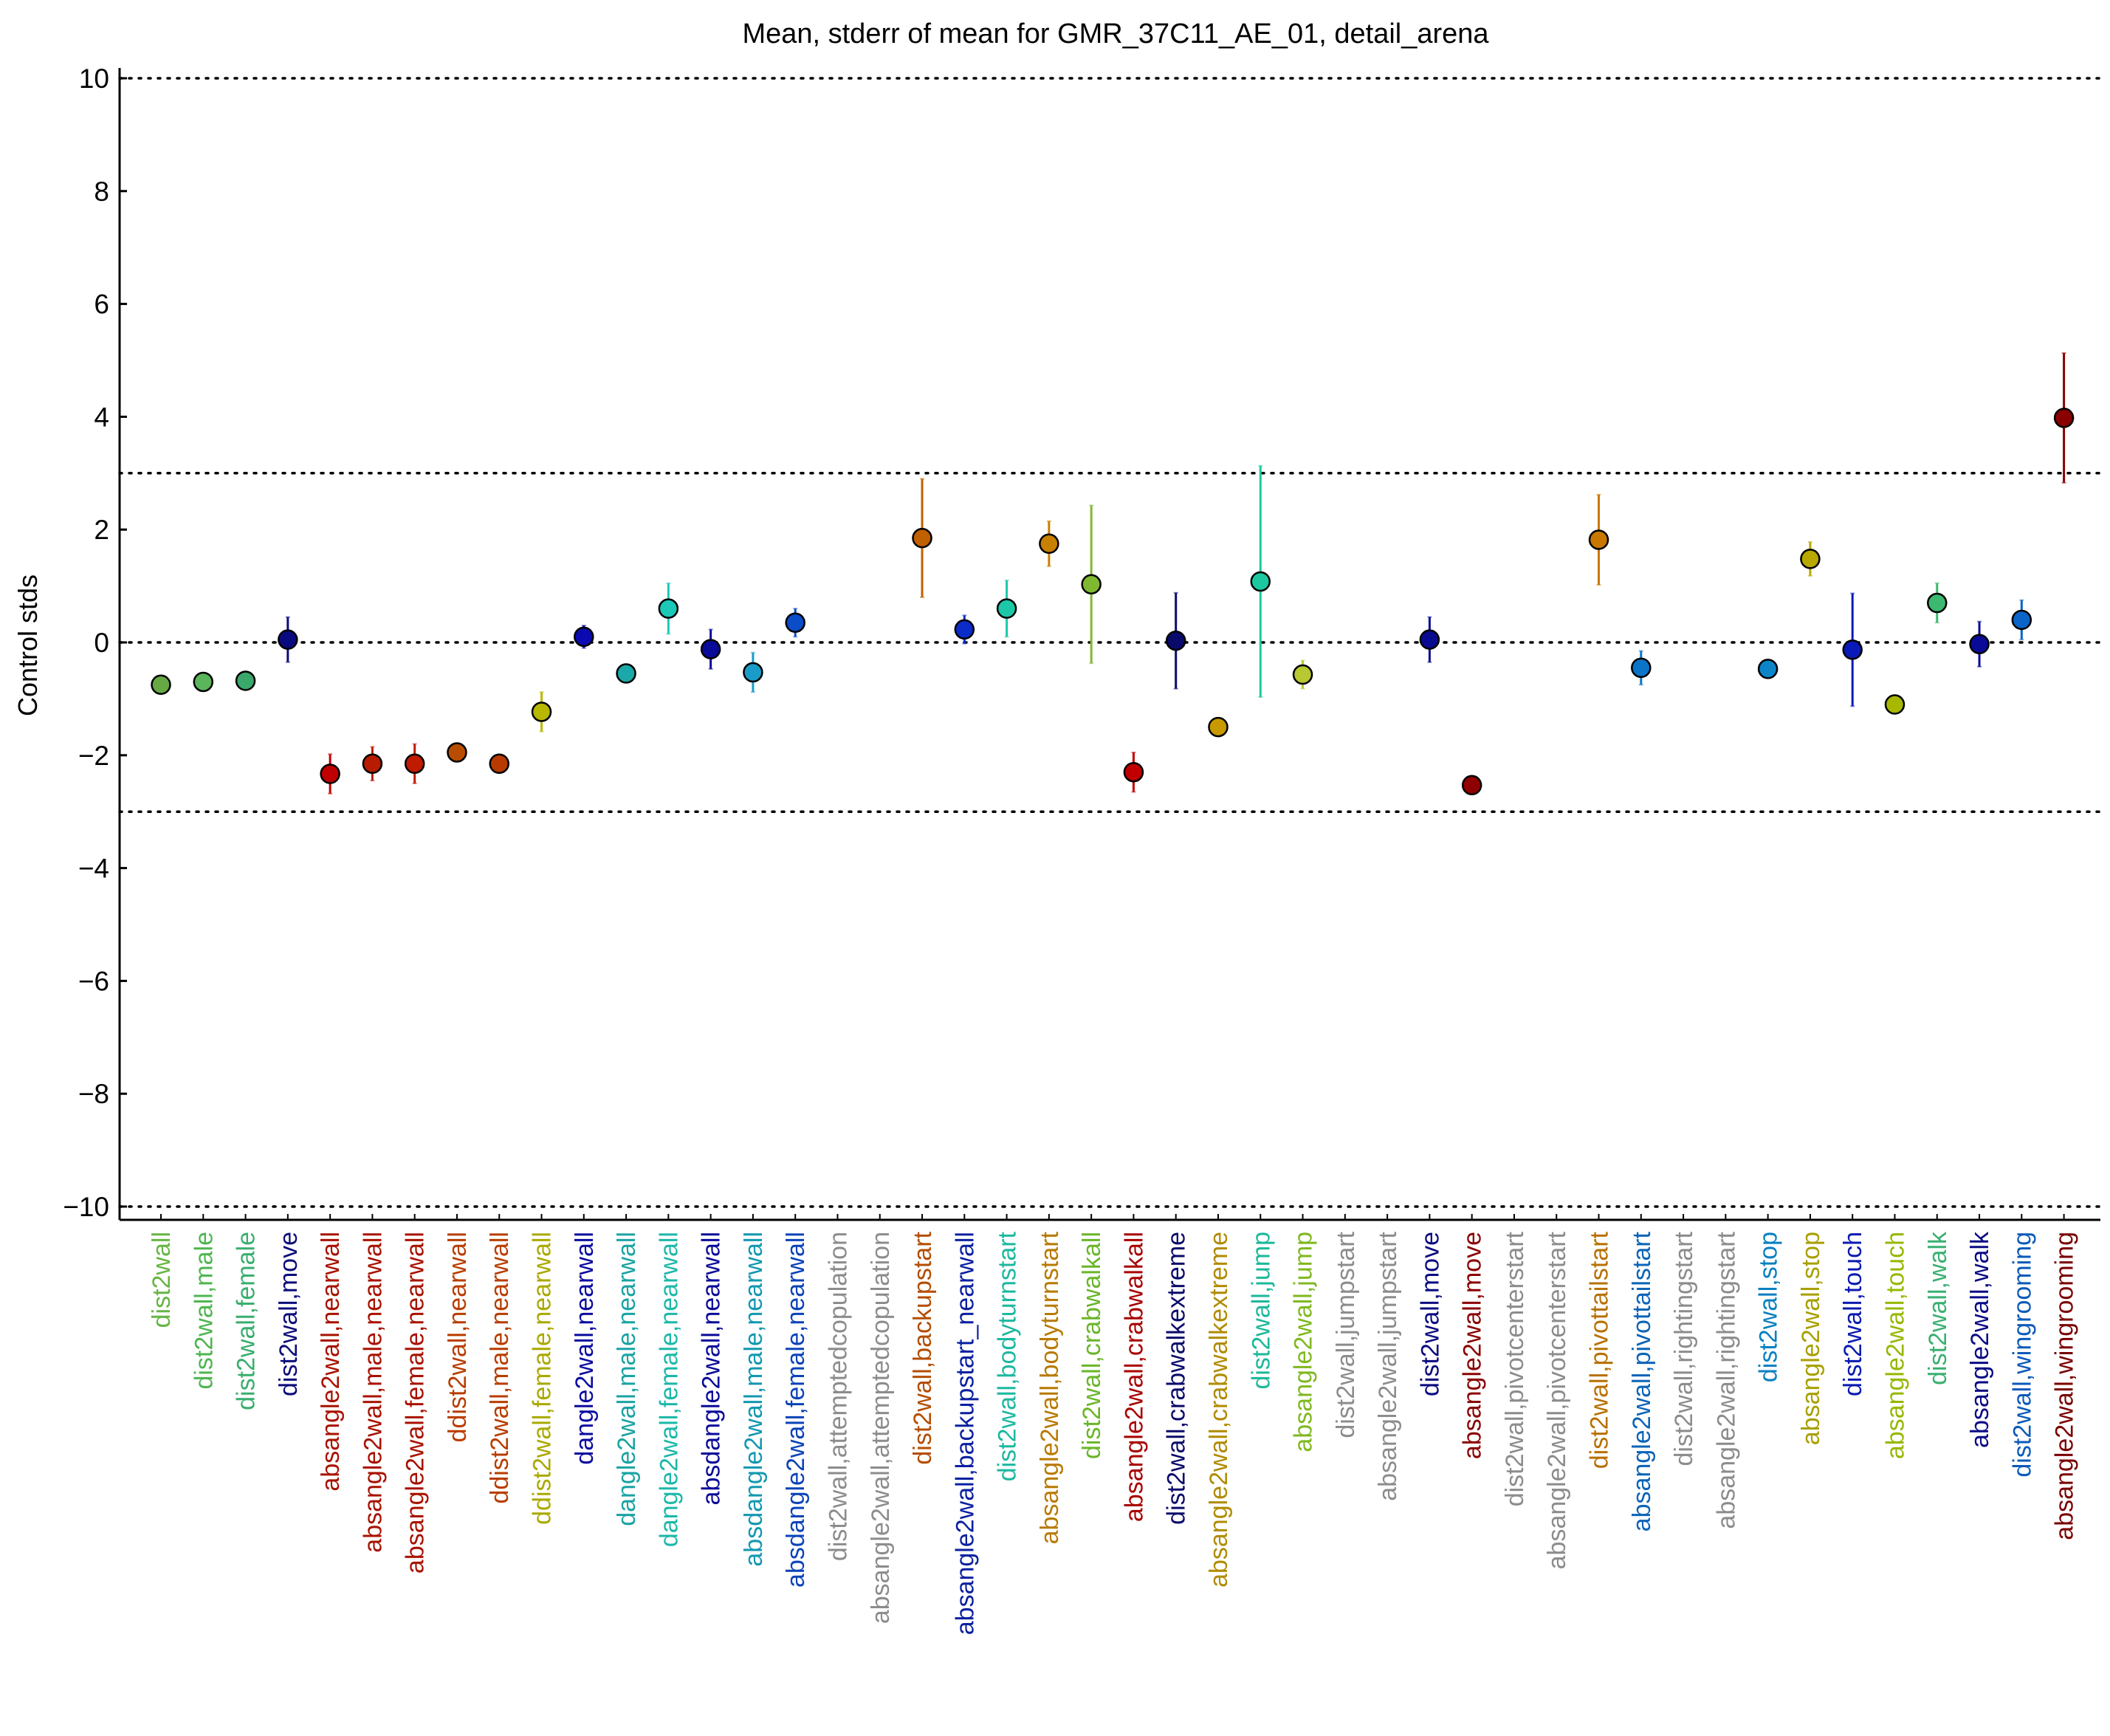 This screenshot has height=1736, width=2110. I want to click on x-tick-label-28: dist2wall,jumpstart, so click(1346, 1334).